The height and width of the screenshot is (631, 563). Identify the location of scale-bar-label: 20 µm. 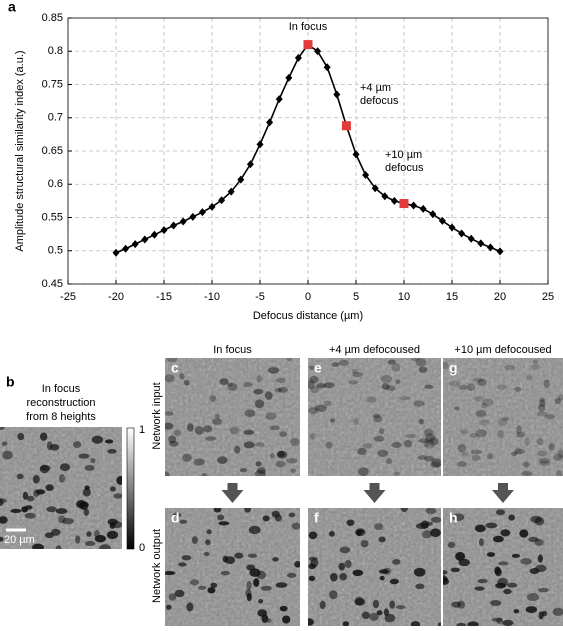
(19, 540).